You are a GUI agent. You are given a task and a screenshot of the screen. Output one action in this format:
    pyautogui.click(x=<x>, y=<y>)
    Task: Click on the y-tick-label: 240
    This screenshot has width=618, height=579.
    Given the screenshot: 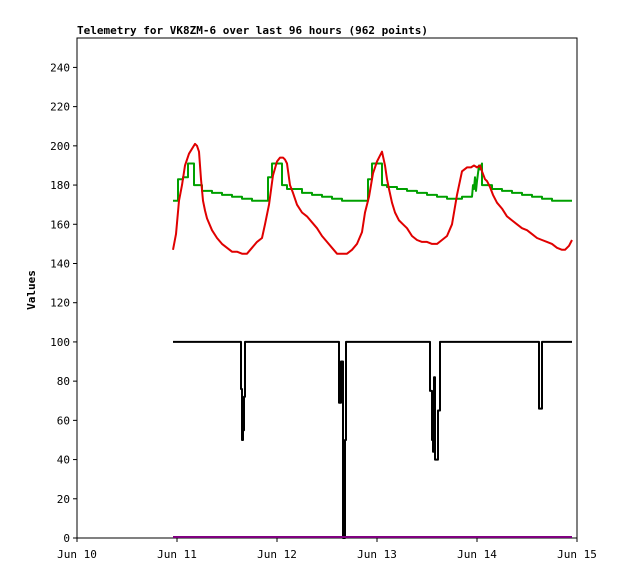 What is the action you would take?
    pyautogui.click(x=60, y=67)
    